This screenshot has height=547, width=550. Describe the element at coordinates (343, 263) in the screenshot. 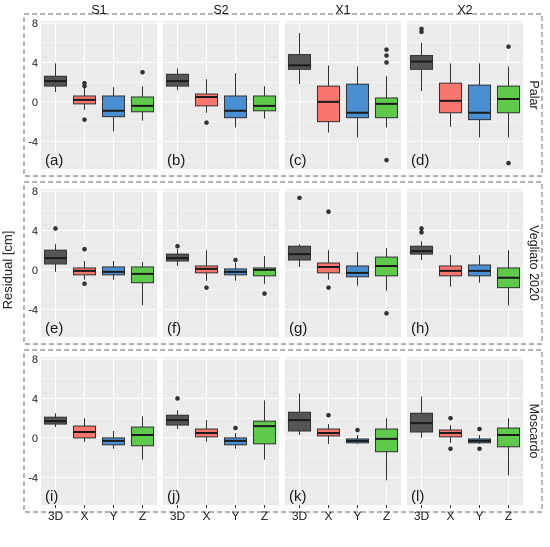

I see `panel: (g)` at that location.